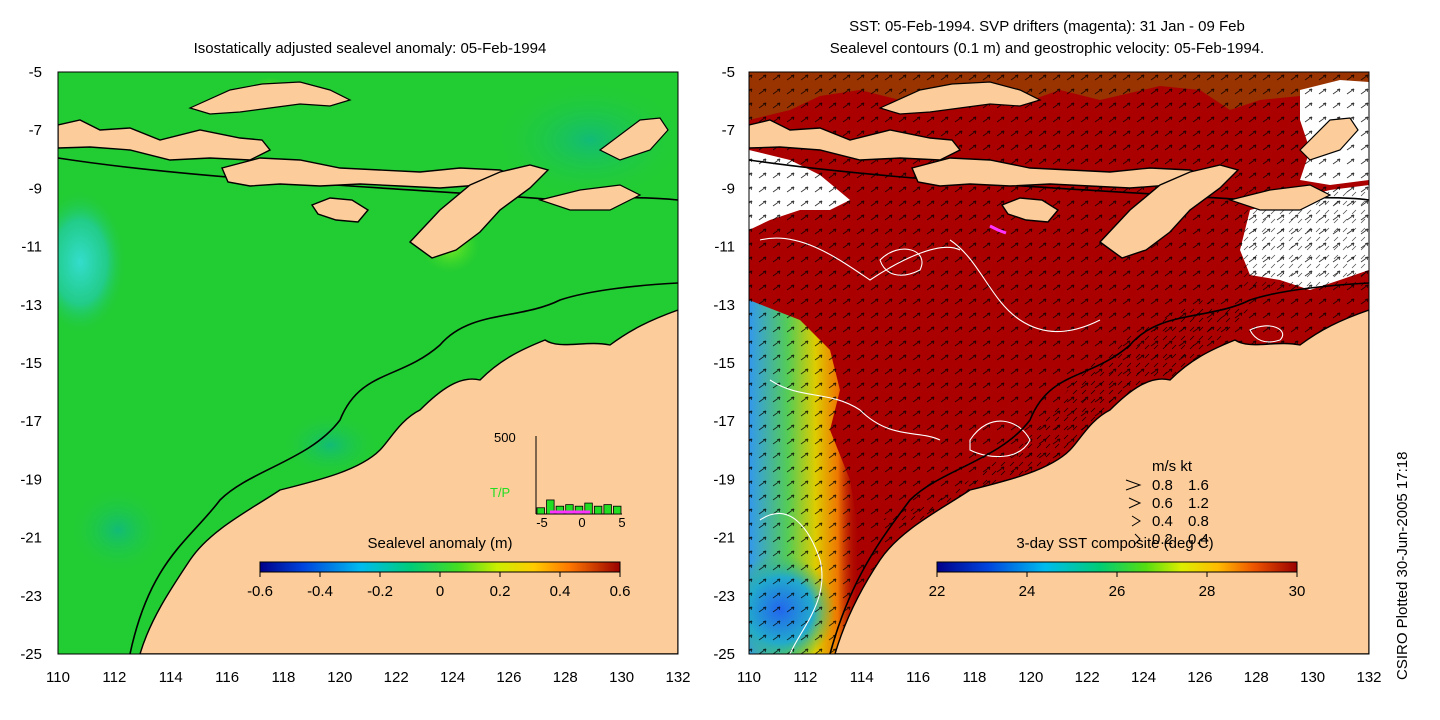 The width and height of the screenshot is (1440, 720). Describe the element at coordinates (581, 522) in the screenshot. I see `inset-x-tick-label: 0` at that location.